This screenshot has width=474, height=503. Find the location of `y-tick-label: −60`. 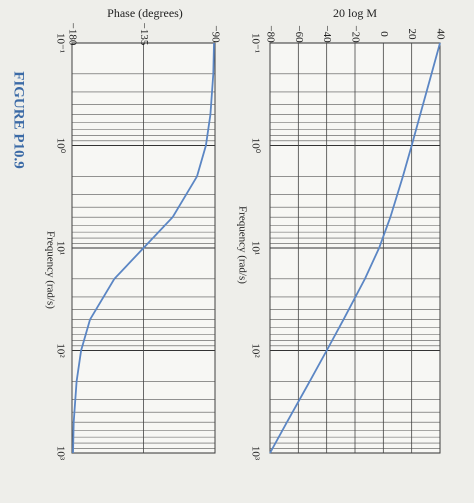

y-tick-label: −60 is located at coordinates (299, 34).